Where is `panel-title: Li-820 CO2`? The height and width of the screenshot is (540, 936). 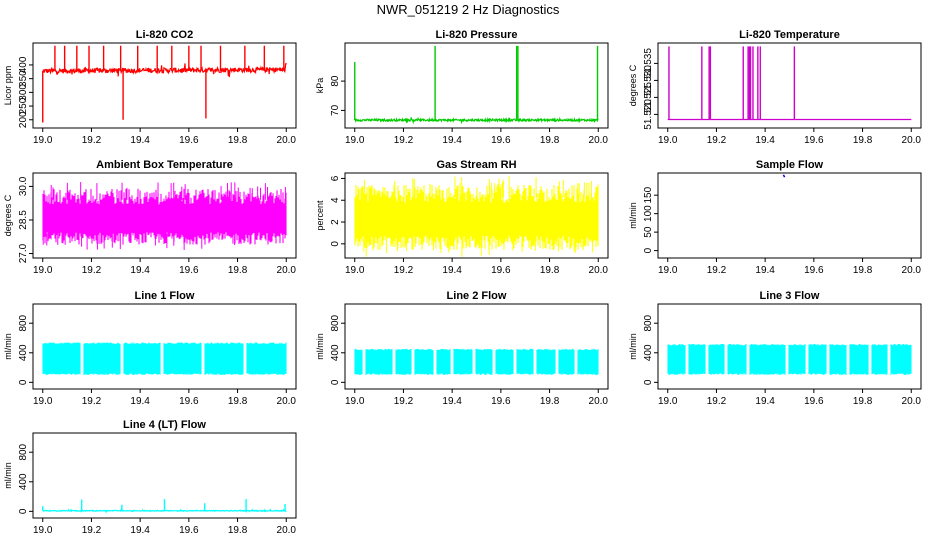
panel-title: Li-820 CO2 is located at coordinates (164, 35).